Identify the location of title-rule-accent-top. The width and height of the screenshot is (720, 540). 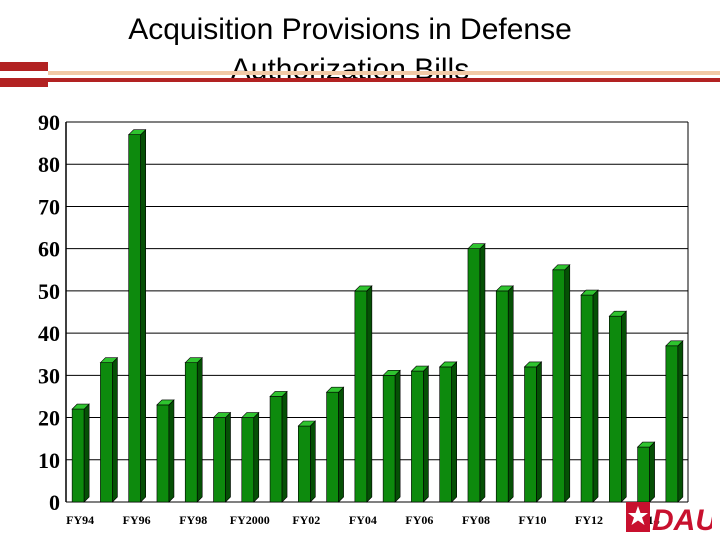
(24, 66).